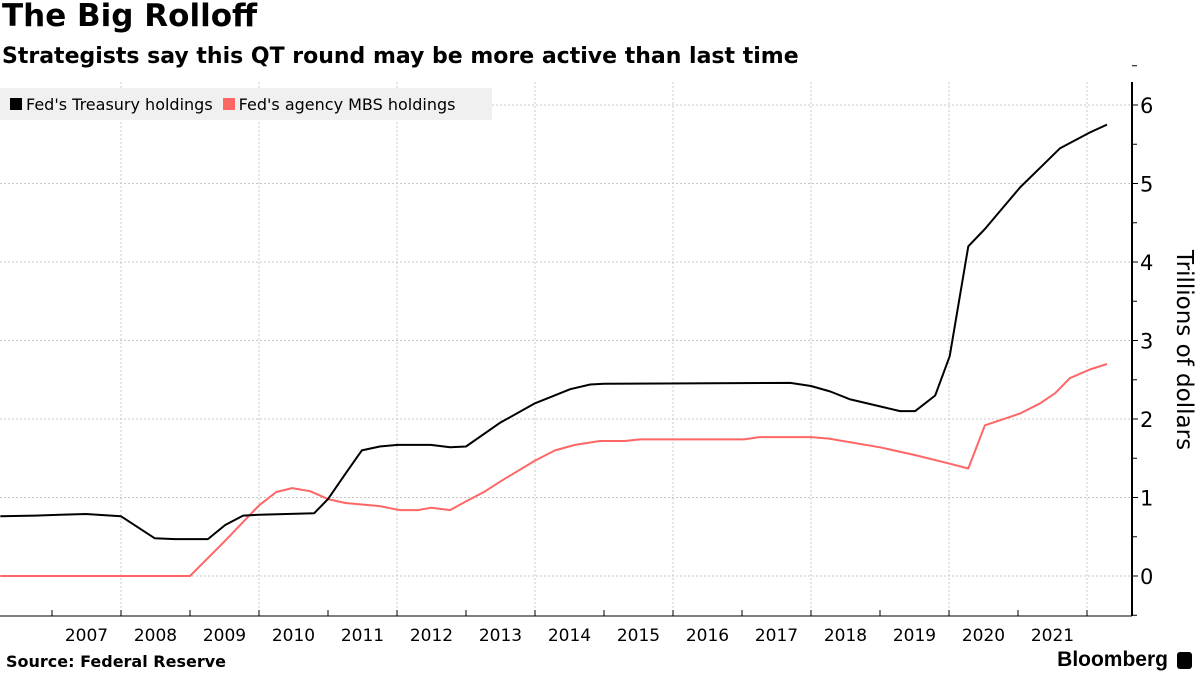 The width and height of the screenshot is (1200, 675). What do you see at coordinates (500, 636) in the screenshot?
I see `x-tick-label: 2013` at bounding box center [500, 636].